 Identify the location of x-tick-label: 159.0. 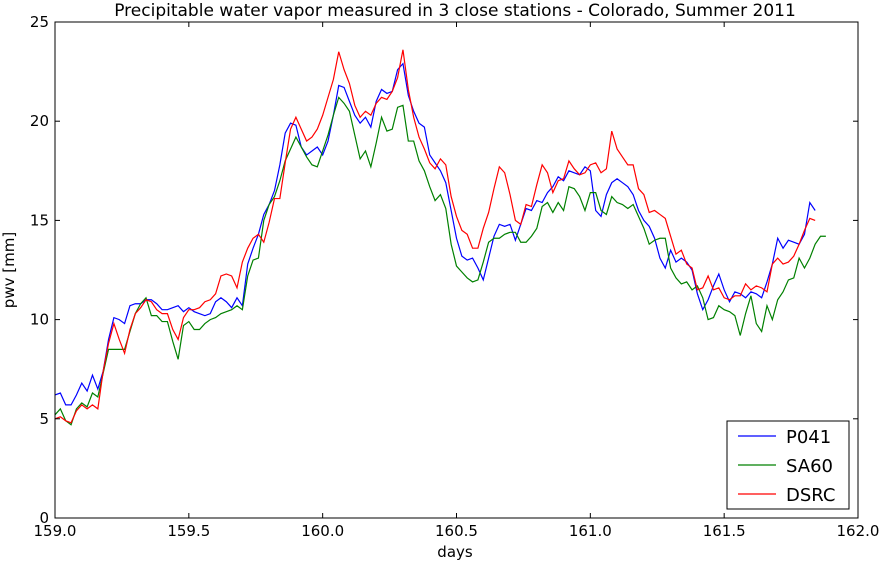
(55, 531).